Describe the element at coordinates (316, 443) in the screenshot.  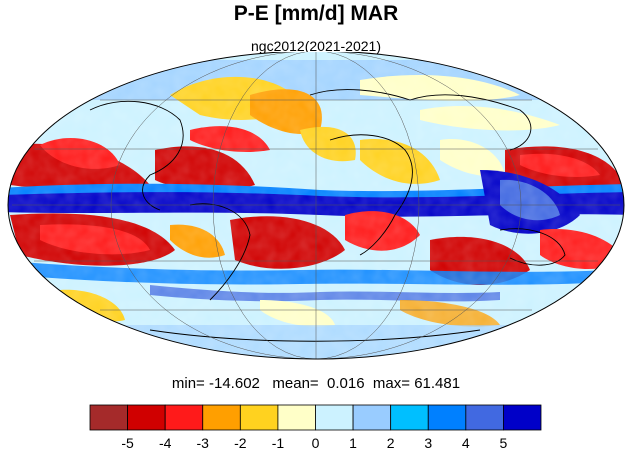
I see `colorbar-tick-label: 0` at that location.